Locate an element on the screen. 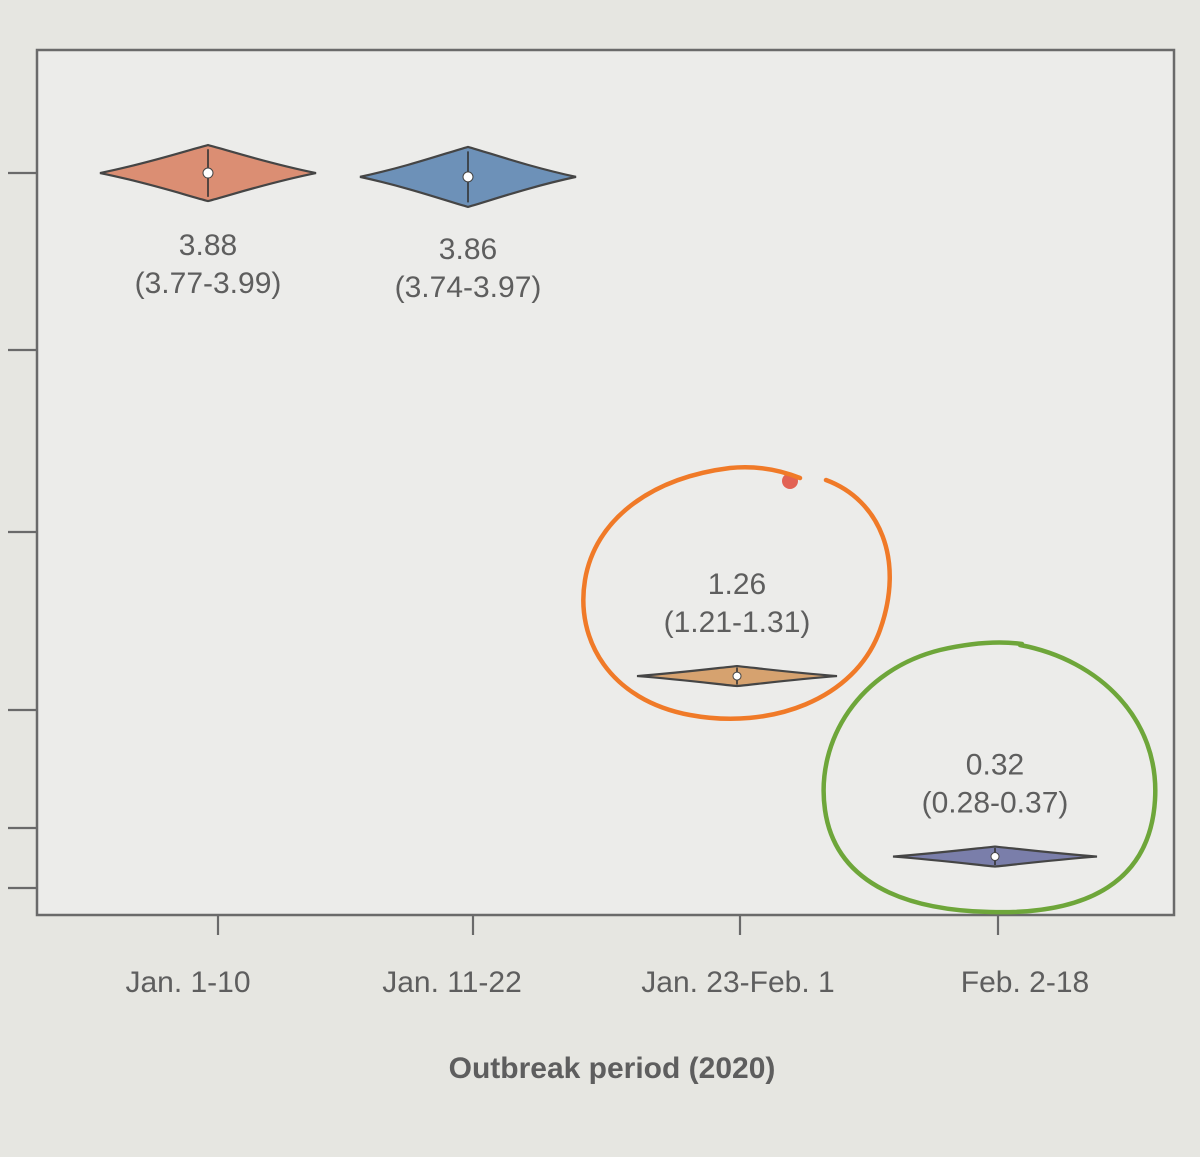 The image size is (1200, 1157). ci-value-label: (3.74-3.97) is located at coordinates (468, 287).